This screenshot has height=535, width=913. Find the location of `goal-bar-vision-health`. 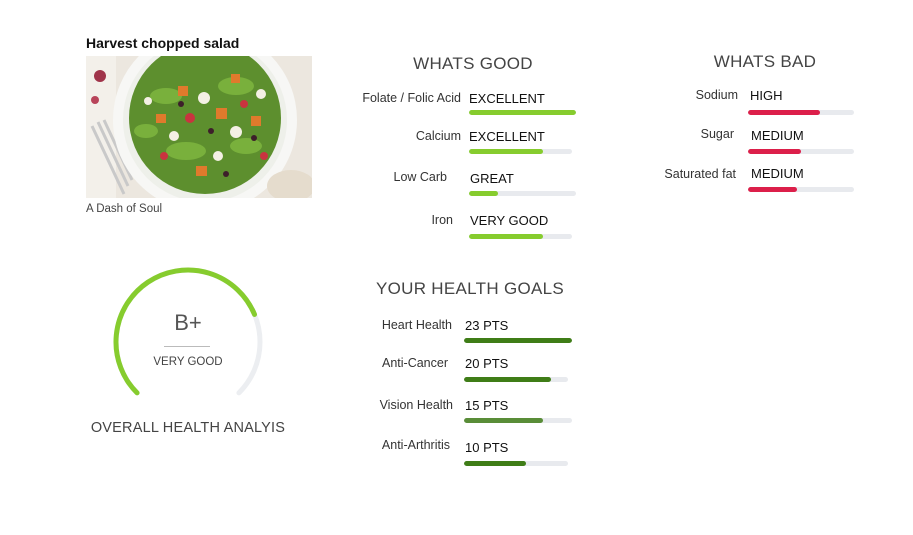

goal-bar-vision-health is located at coordinates (518, 420).